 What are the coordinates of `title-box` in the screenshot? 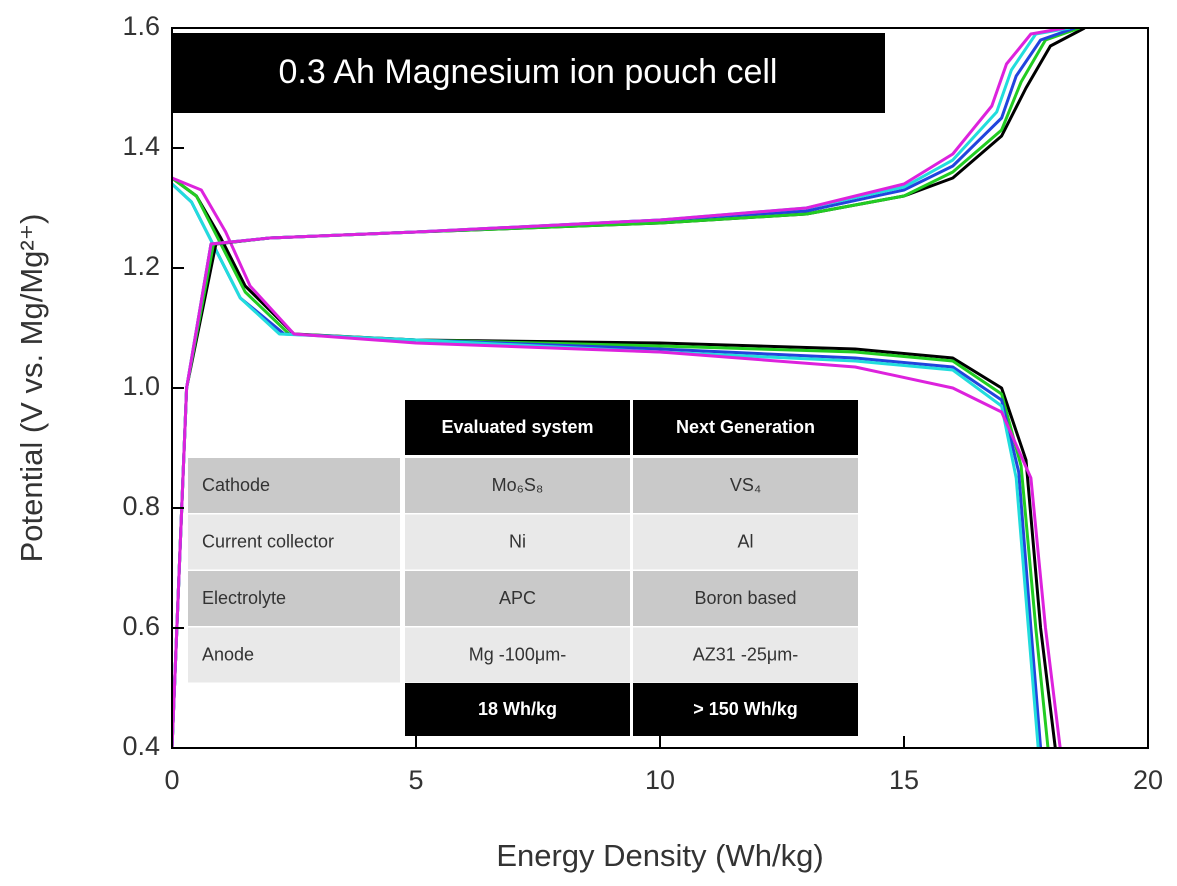 It's located at (528, 73).